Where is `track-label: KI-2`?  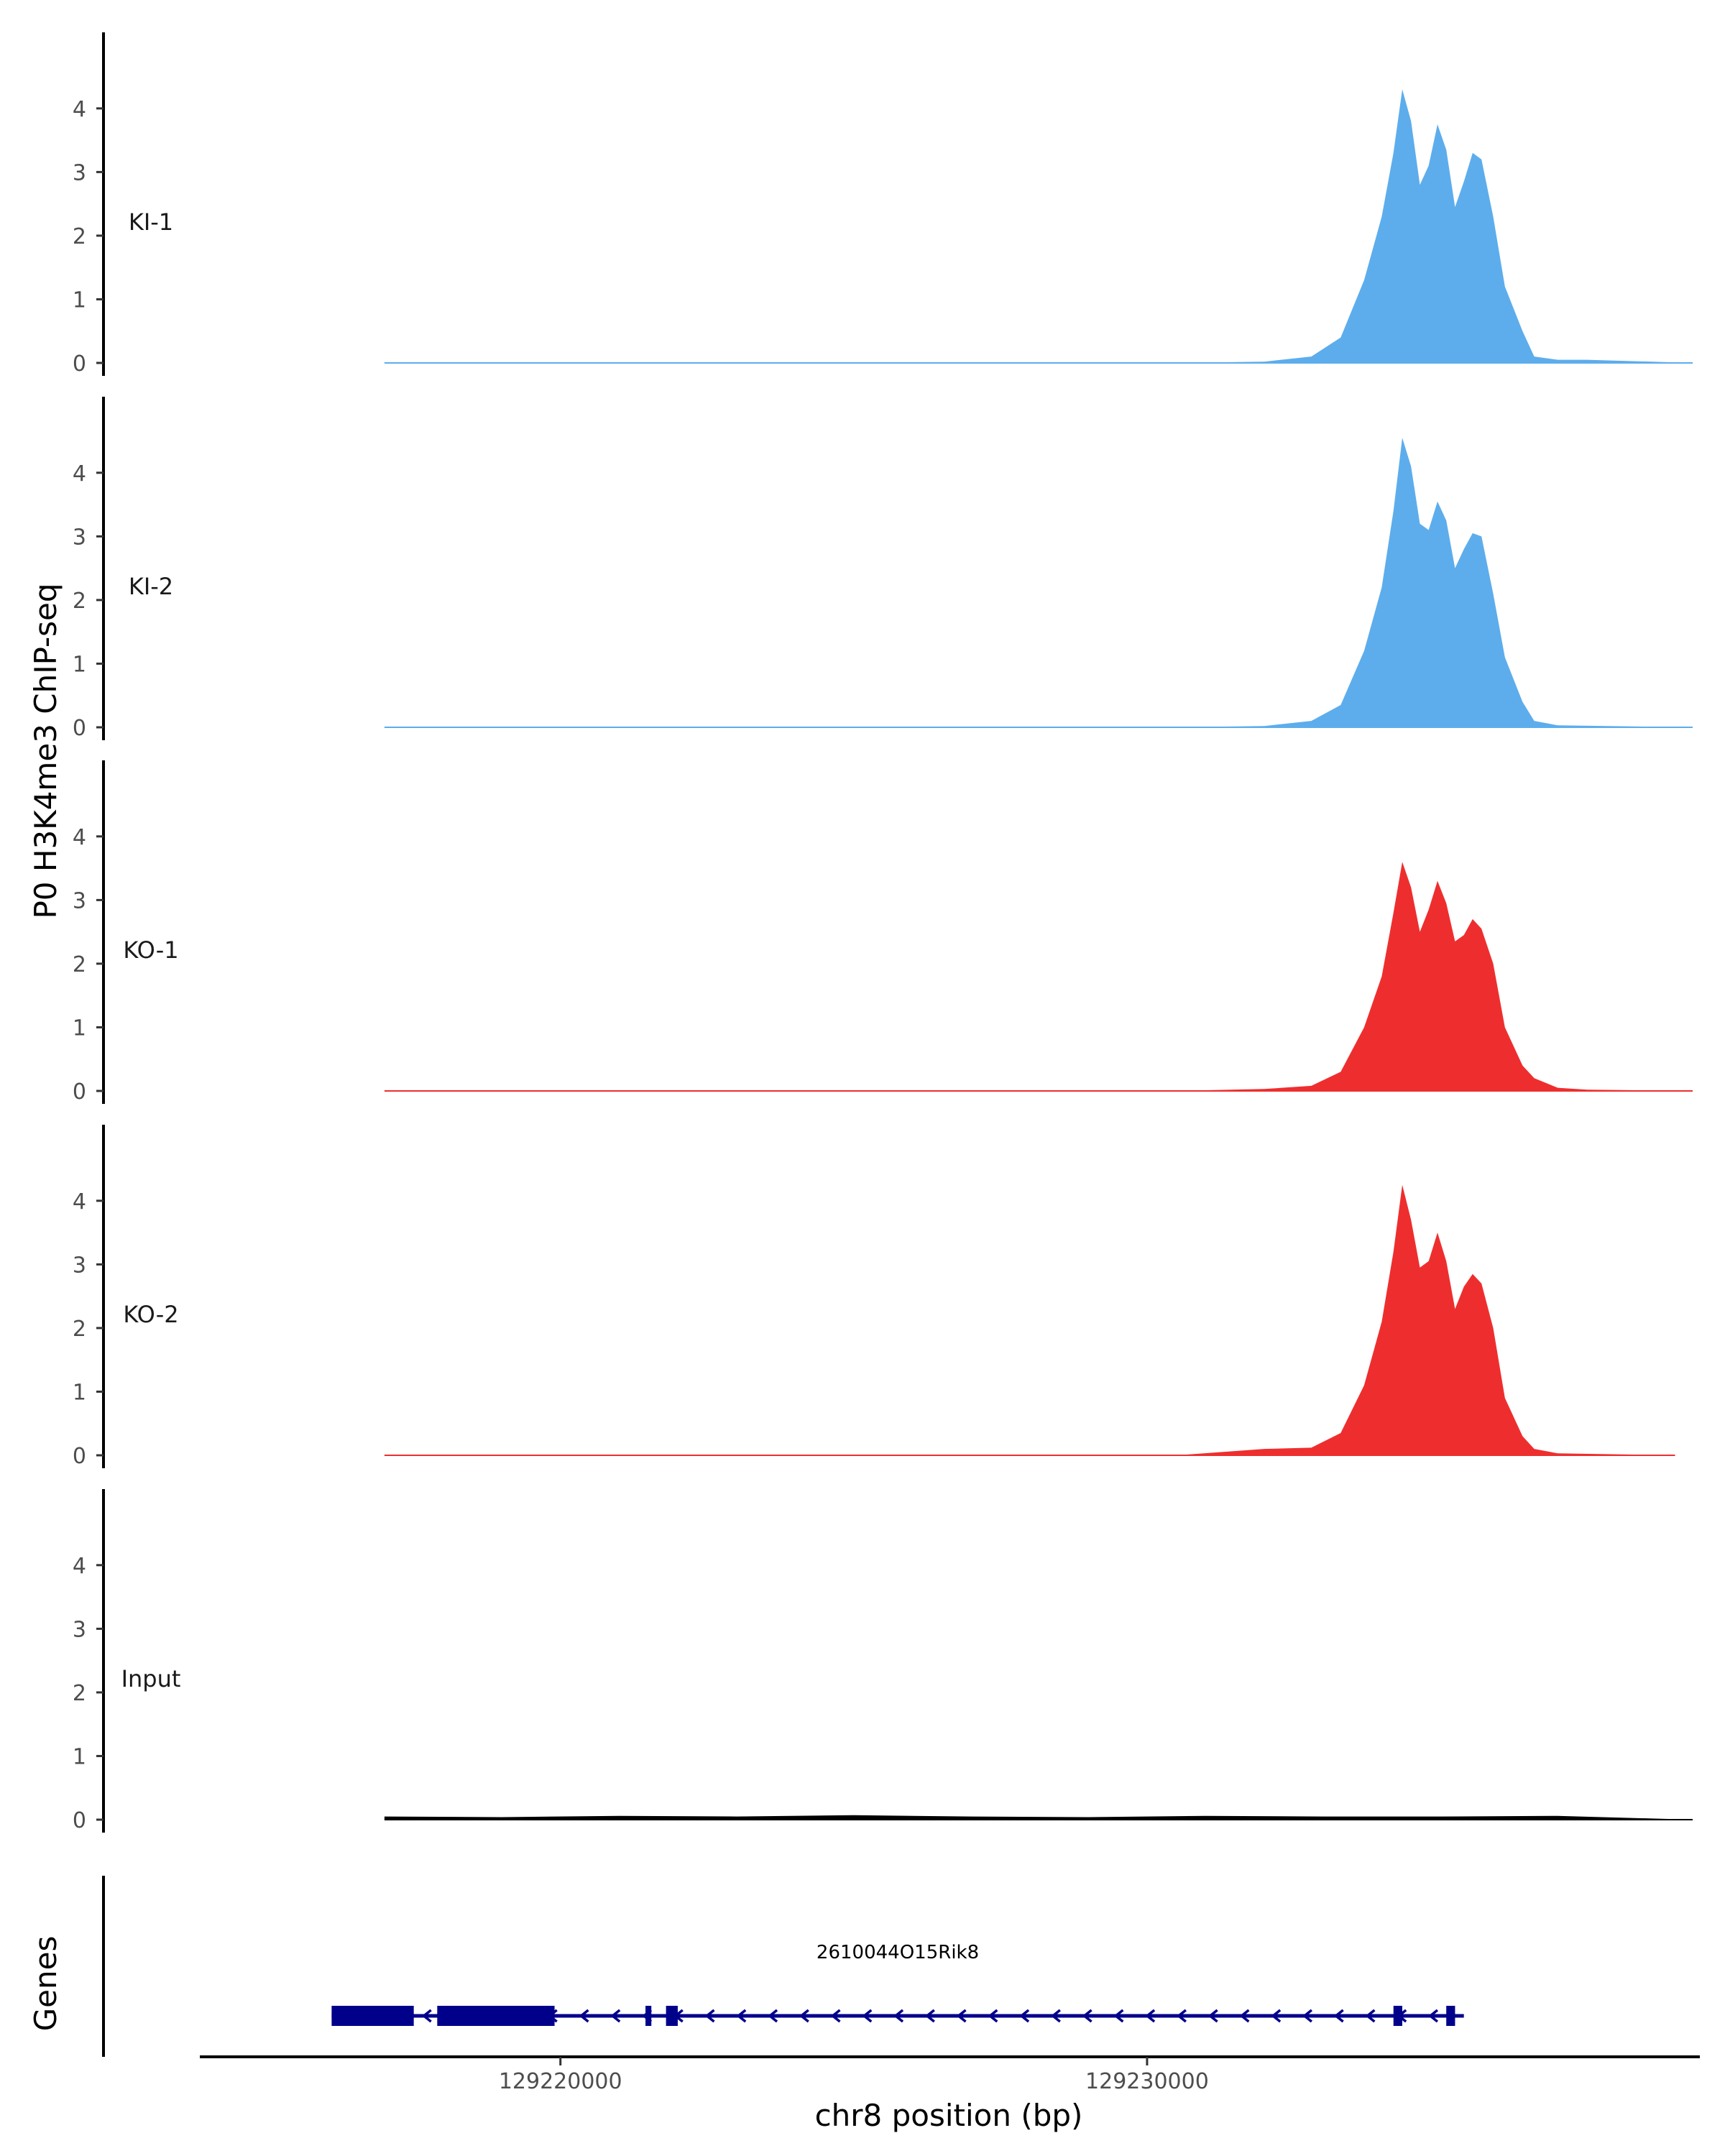 track-label: KI-2 is located at coordinates (151, 586).